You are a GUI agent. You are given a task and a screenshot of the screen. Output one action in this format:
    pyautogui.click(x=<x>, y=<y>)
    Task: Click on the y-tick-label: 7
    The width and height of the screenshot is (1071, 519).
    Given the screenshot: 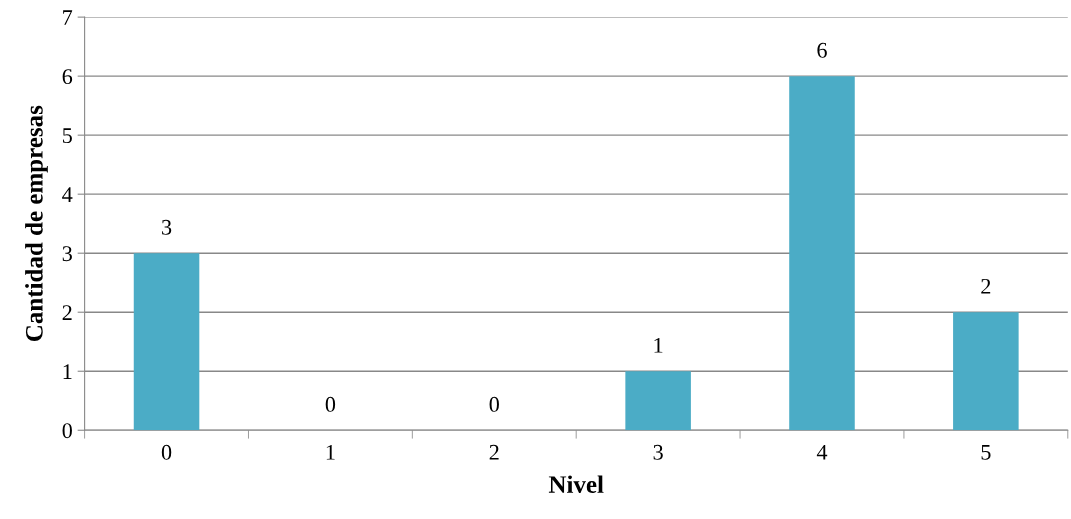 What is the action you would take?
    pyautogui.click(x=68, y=17)
    